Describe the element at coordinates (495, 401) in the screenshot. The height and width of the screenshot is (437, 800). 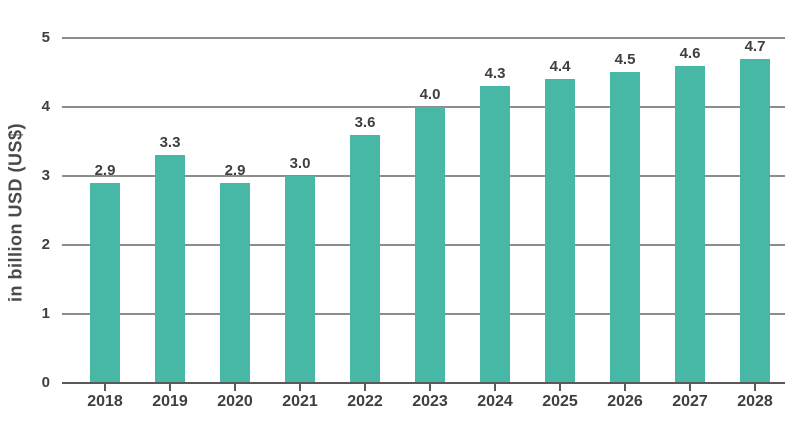
I see `x-tick-label-2024: 2024` at that location.